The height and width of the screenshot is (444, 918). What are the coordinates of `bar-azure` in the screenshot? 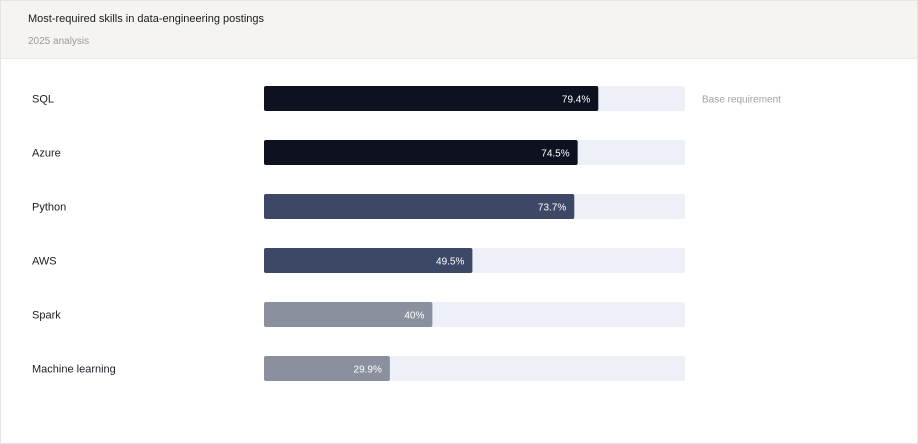 It's located at (421, 152).